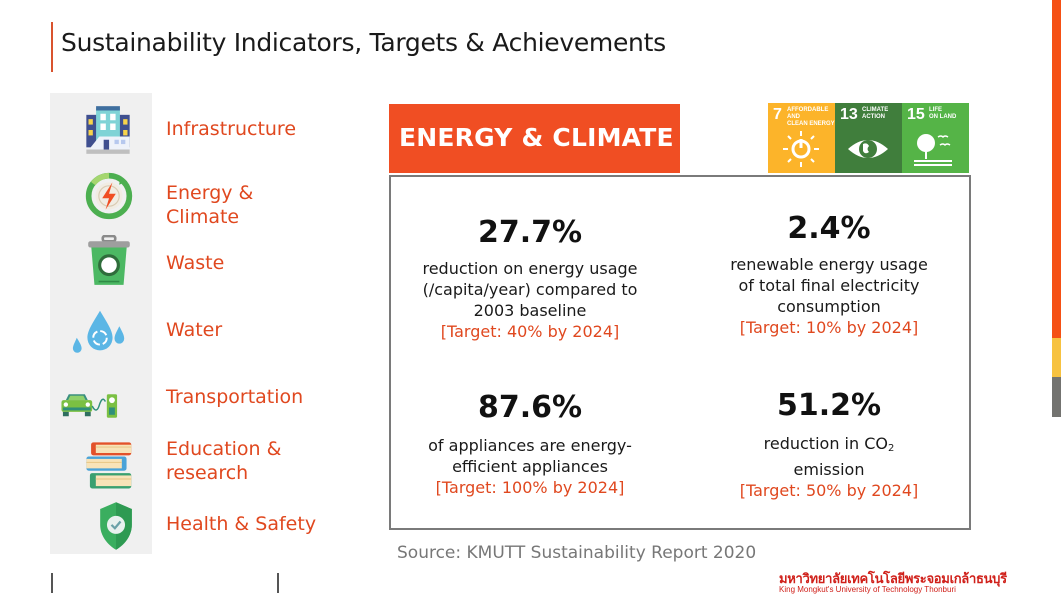  What do you see at coordinates (943, 113) in the screenshot?
I see `sdg-label: LIFE ON LAND` at bounding box center [943, 113].